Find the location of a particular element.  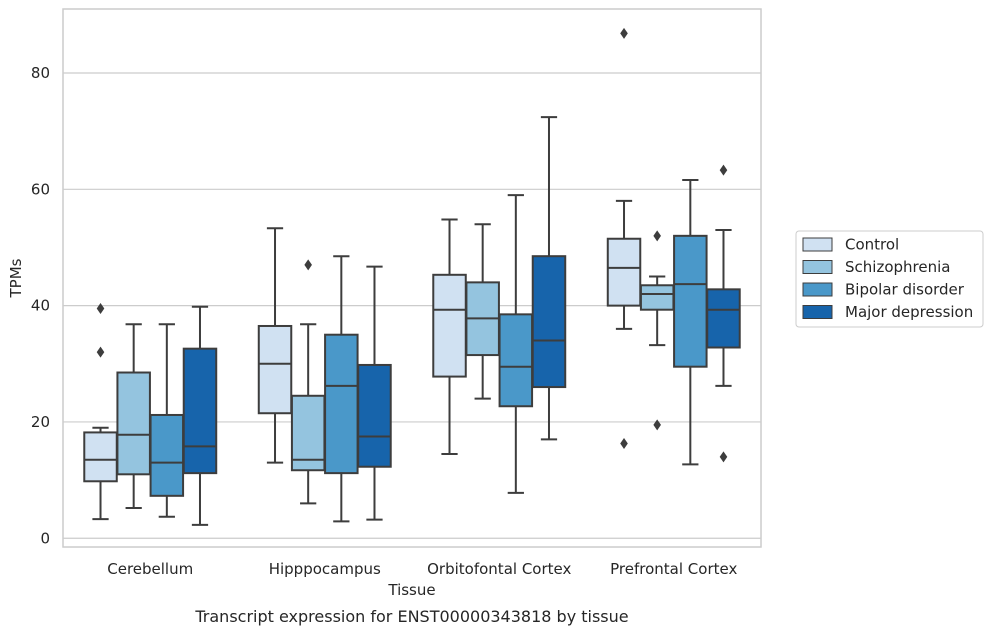

x-tick-label: Hipppocampus is located at coordinates (325, 569).